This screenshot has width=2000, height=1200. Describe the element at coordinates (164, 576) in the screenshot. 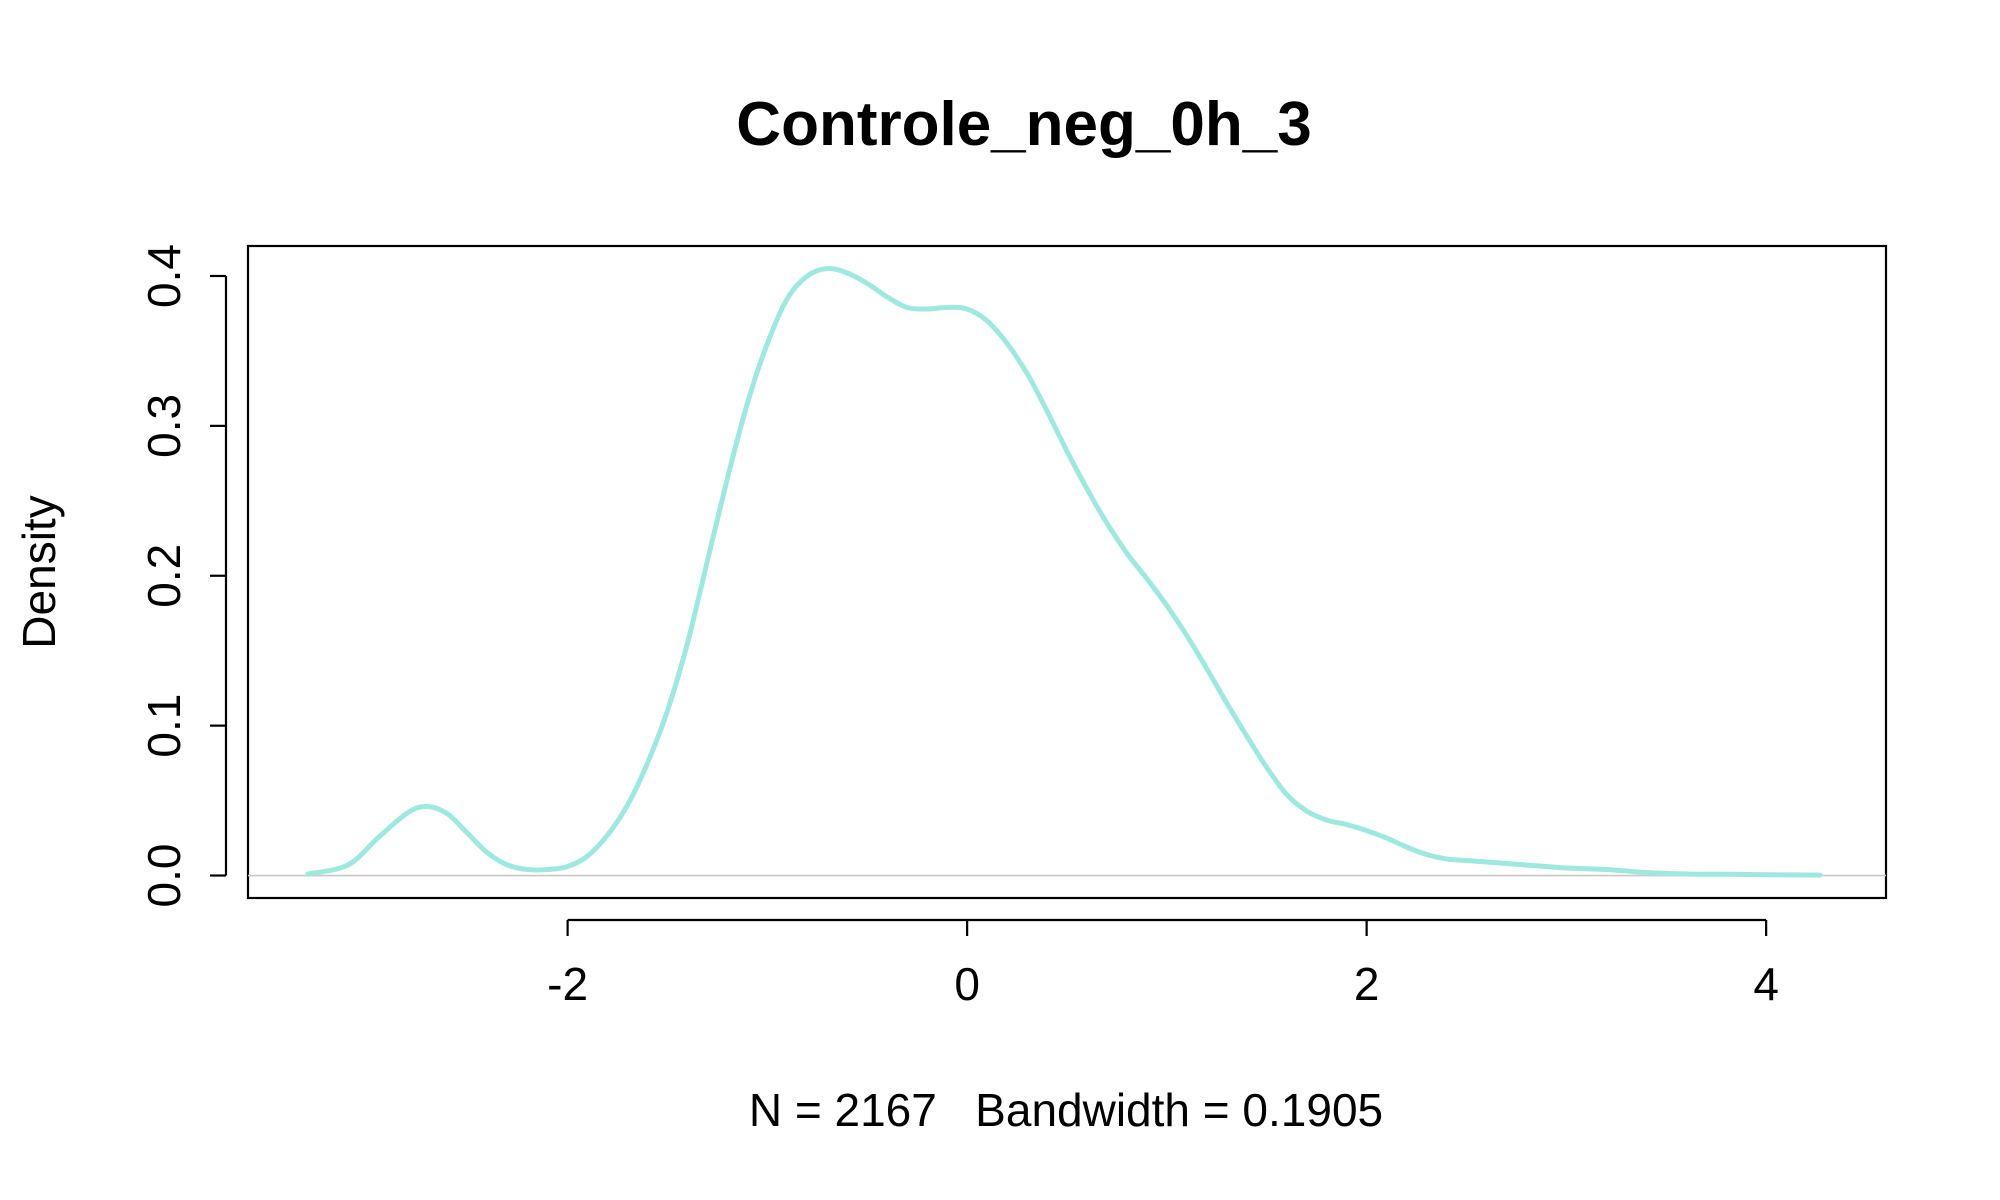

I see `y-tick-label: 0.2` at that location.